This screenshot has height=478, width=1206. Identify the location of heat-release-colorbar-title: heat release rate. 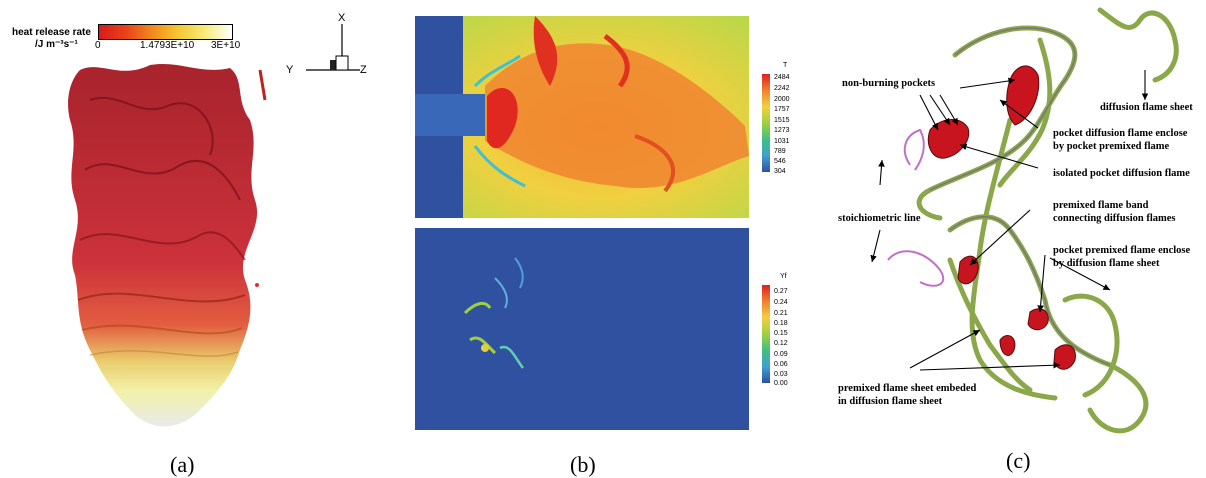
(51, 32).